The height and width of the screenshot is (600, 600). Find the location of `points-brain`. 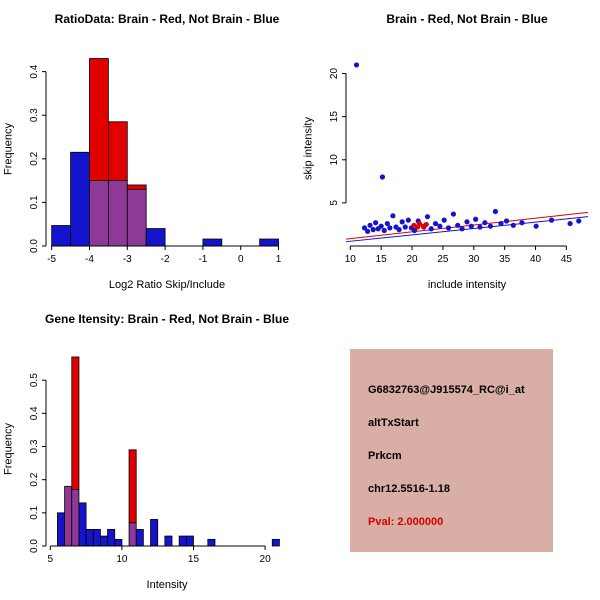

points-brain is located at coordinates (420, 225).